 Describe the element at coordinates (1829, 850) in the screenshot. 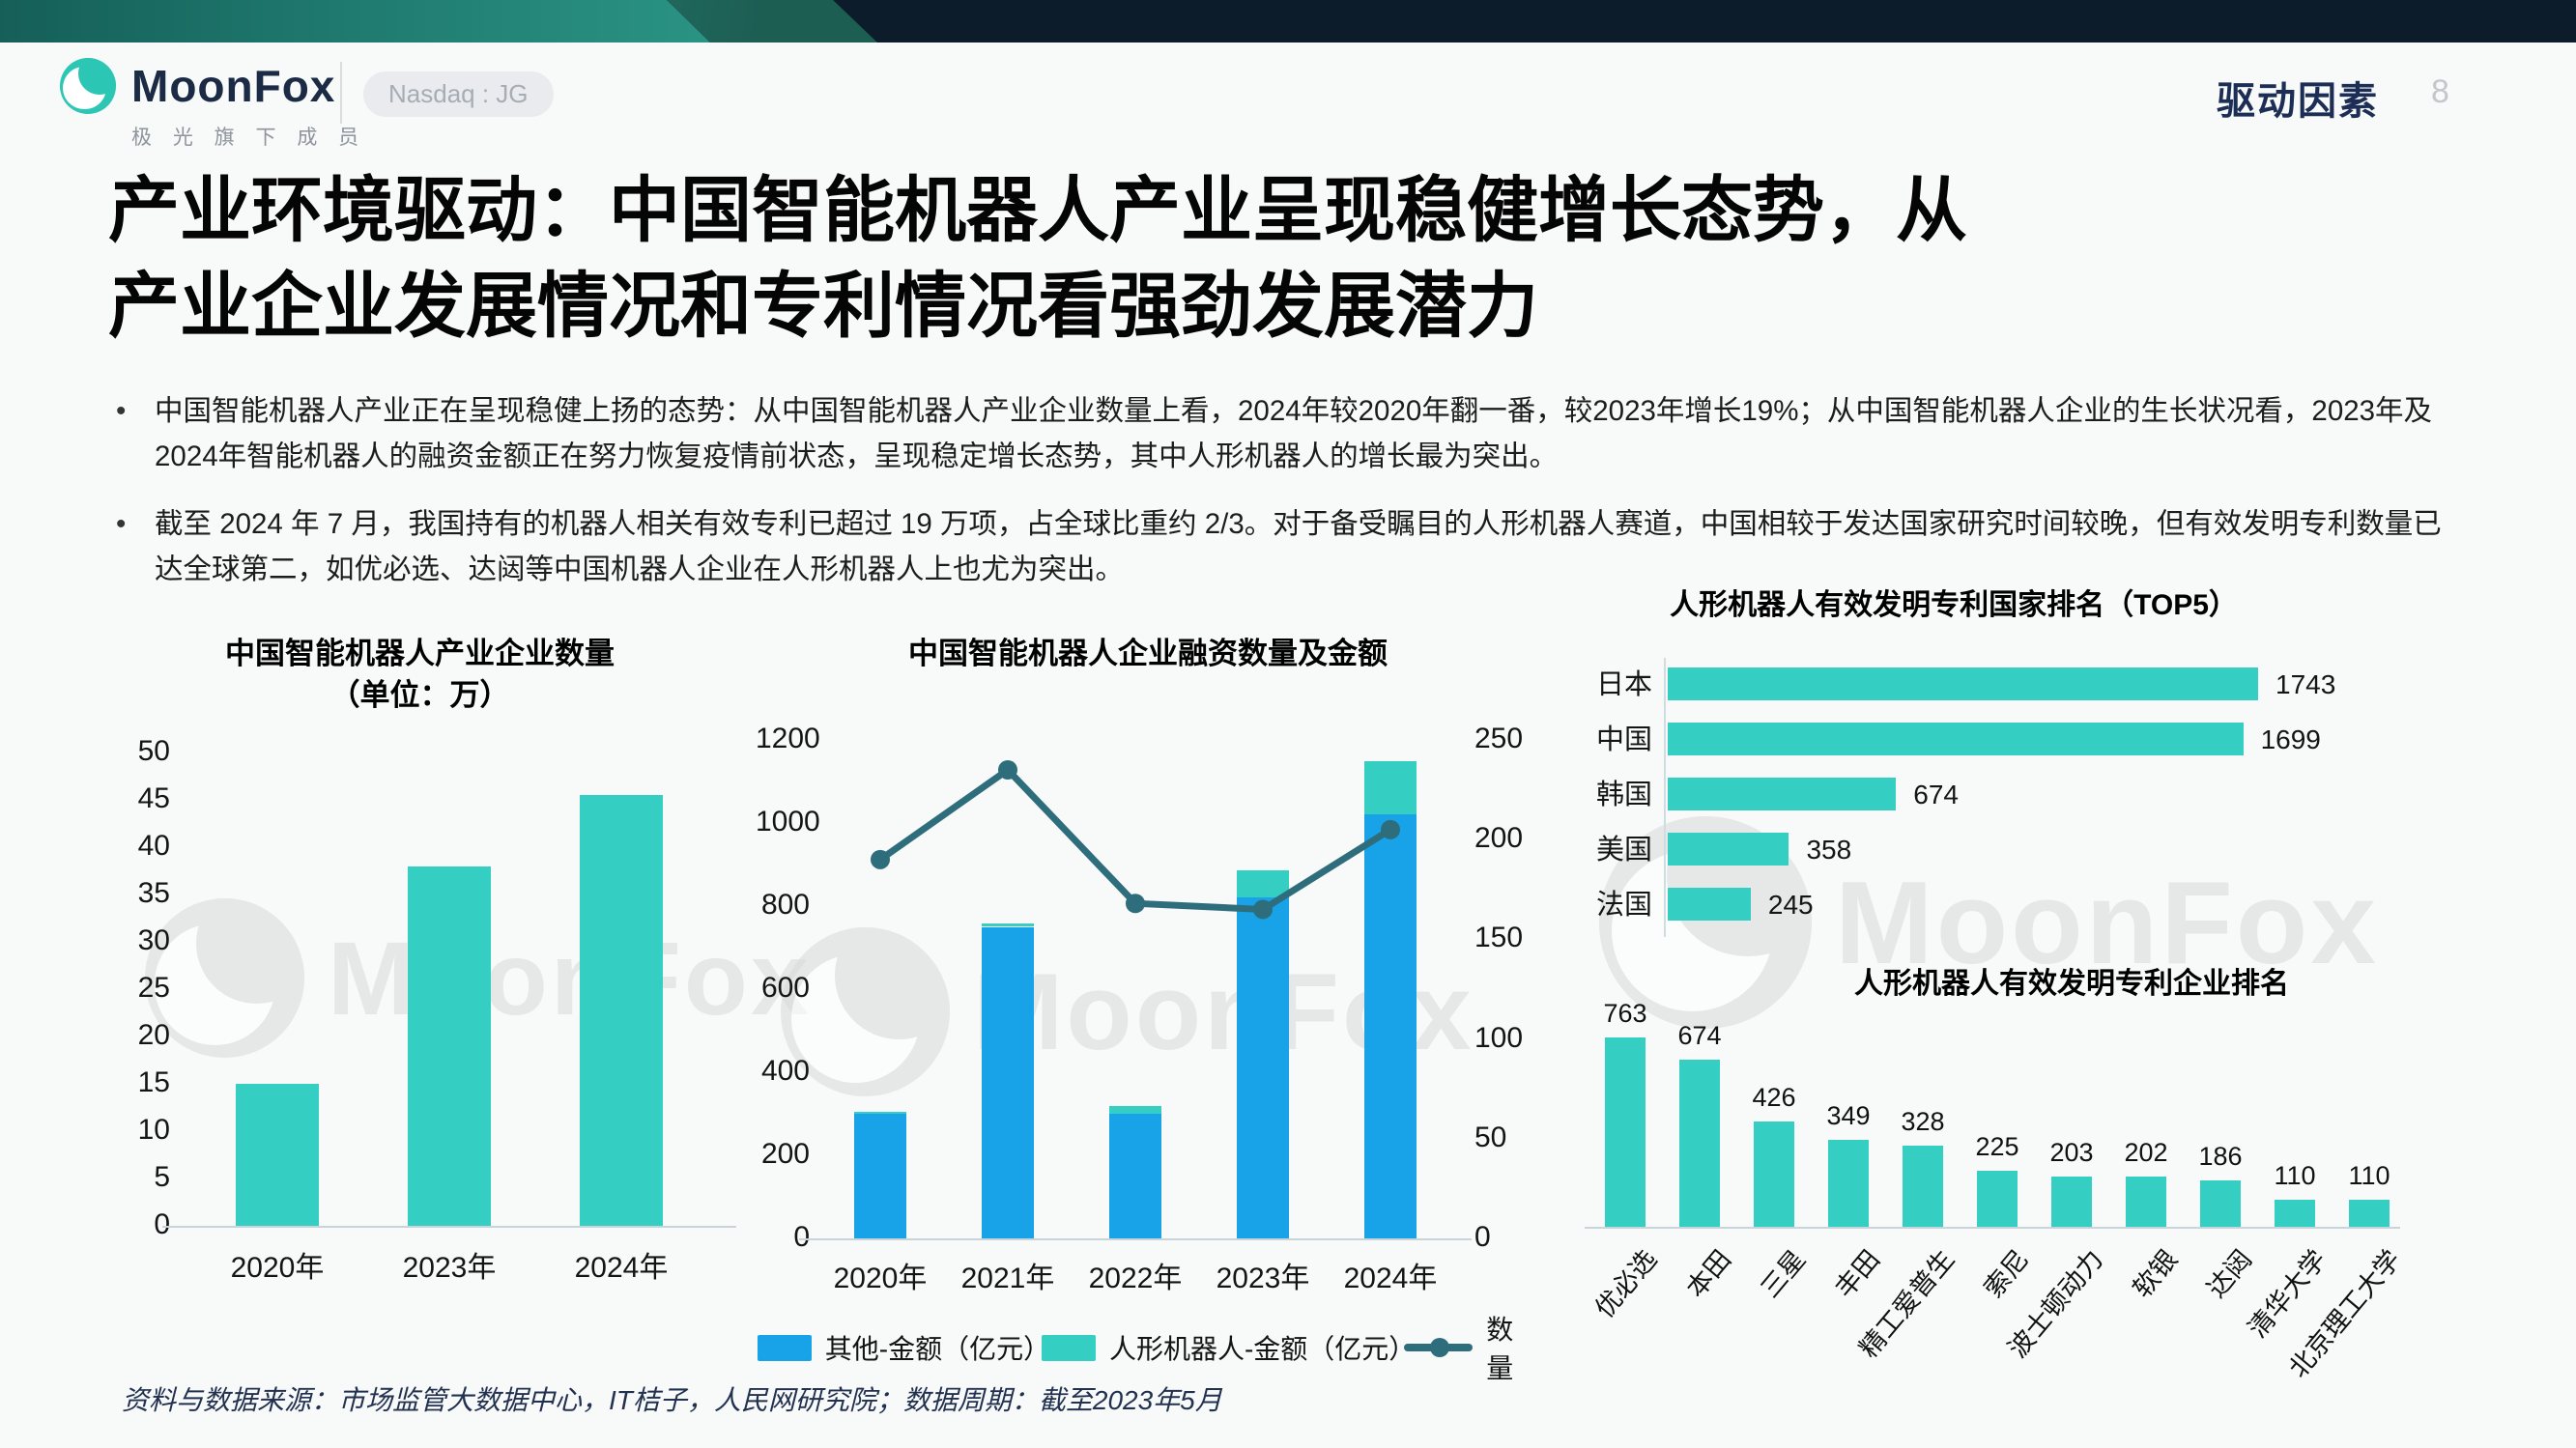

I see `value-label: 358` at that location.